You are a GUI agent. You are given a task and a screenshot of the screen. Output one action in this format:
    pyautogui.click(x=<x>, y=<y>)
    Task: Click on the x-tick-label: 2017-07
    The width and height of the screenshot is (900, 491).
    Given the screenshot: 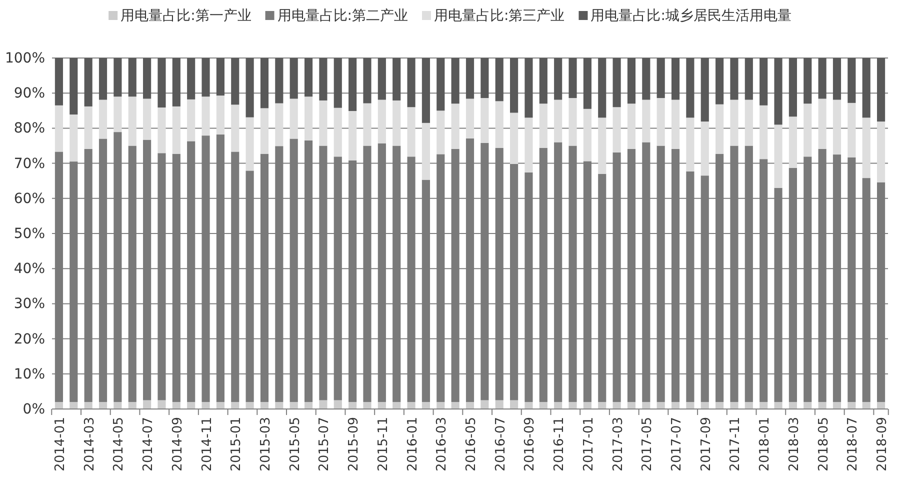 What is the action you would take?
    pyautogui.click(x=677, y=444)
    